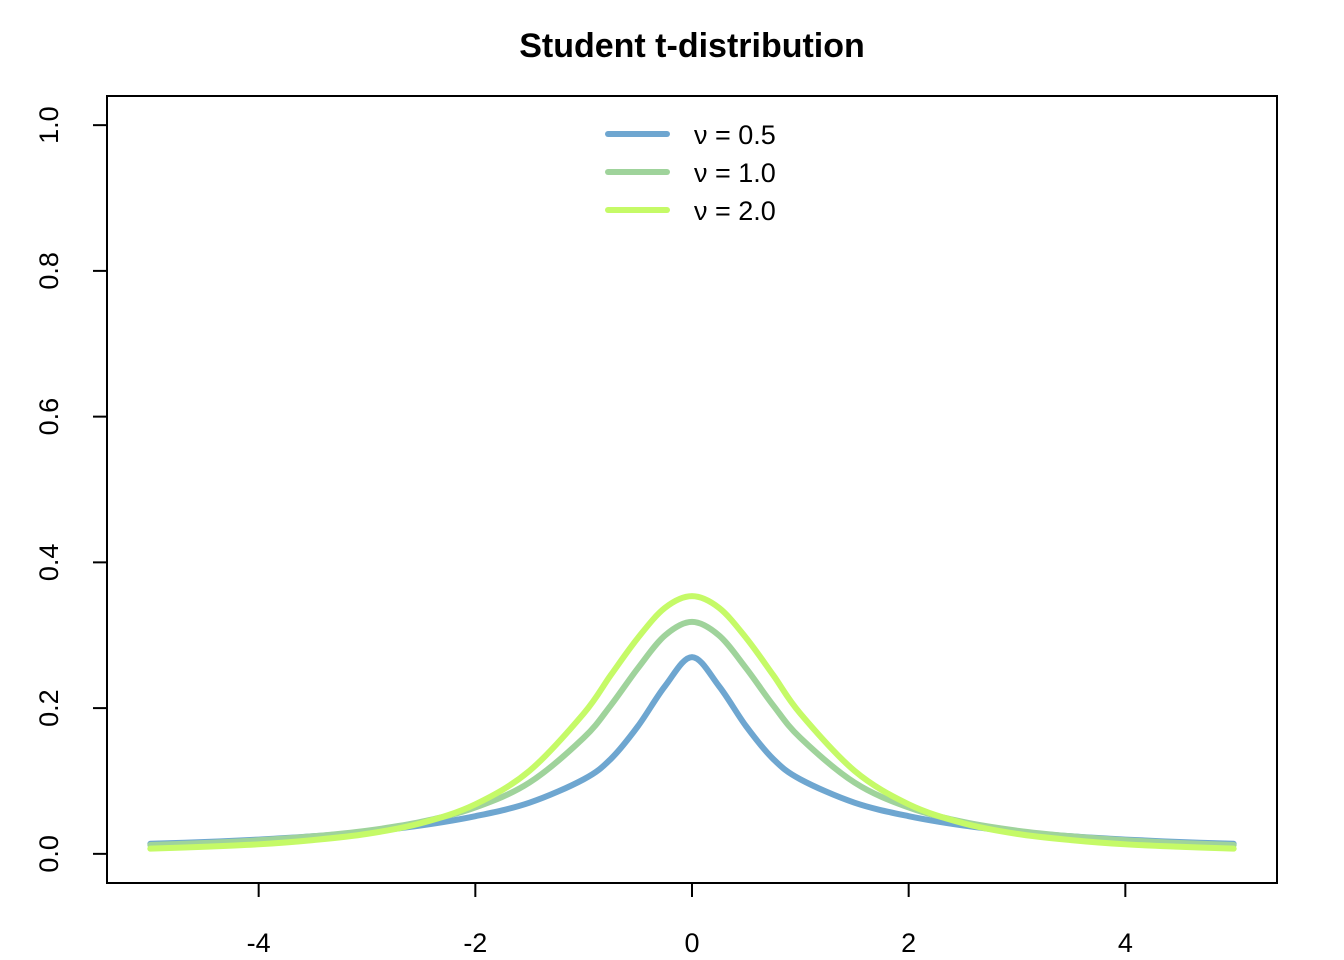  I want to click on y-axis: 0.0 0.2 0.4 0.6 0.8 1.0, so click(71, 489).